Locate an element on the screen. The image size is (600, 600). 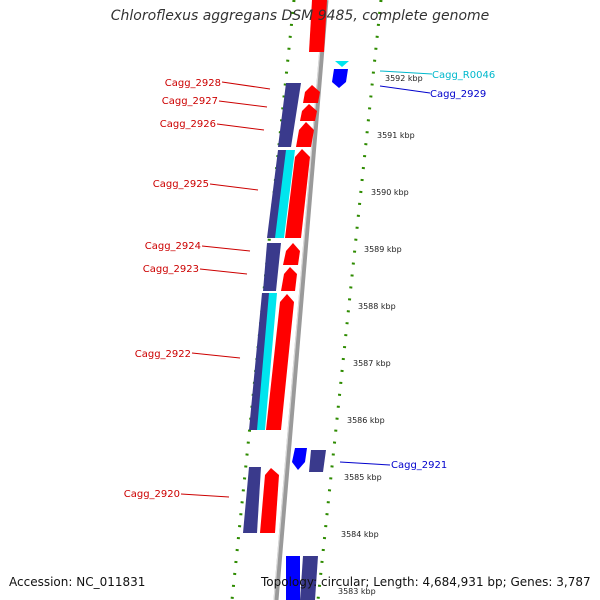
ruler-tick-3591: 3591 kbp is located at coordinates (396, 135).